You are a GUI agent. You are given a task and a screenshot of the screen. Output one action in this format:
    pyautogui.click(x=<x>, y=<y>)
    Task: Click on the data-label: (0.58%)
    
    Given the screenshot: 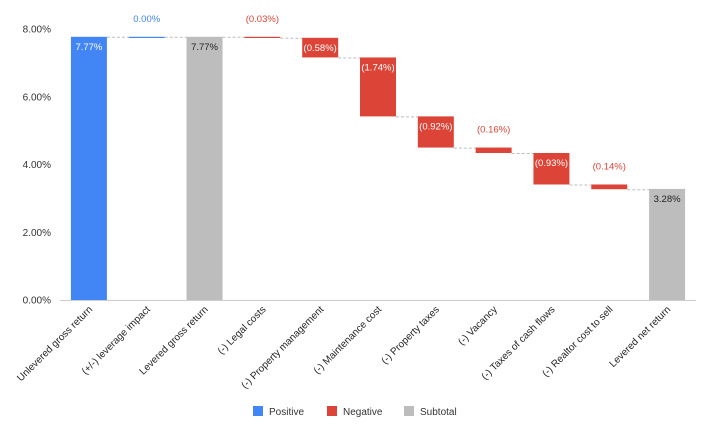 What is the action you would take?
    pyautogui.click(x=320, y=48)
    